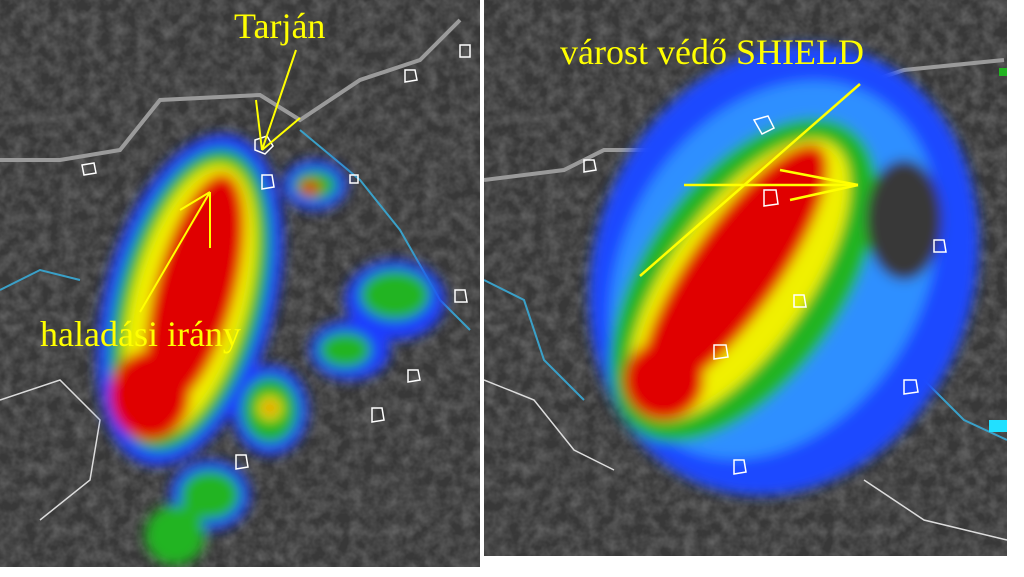  I want to click on arrow-to-tarjan-icon, so click(278, 100).